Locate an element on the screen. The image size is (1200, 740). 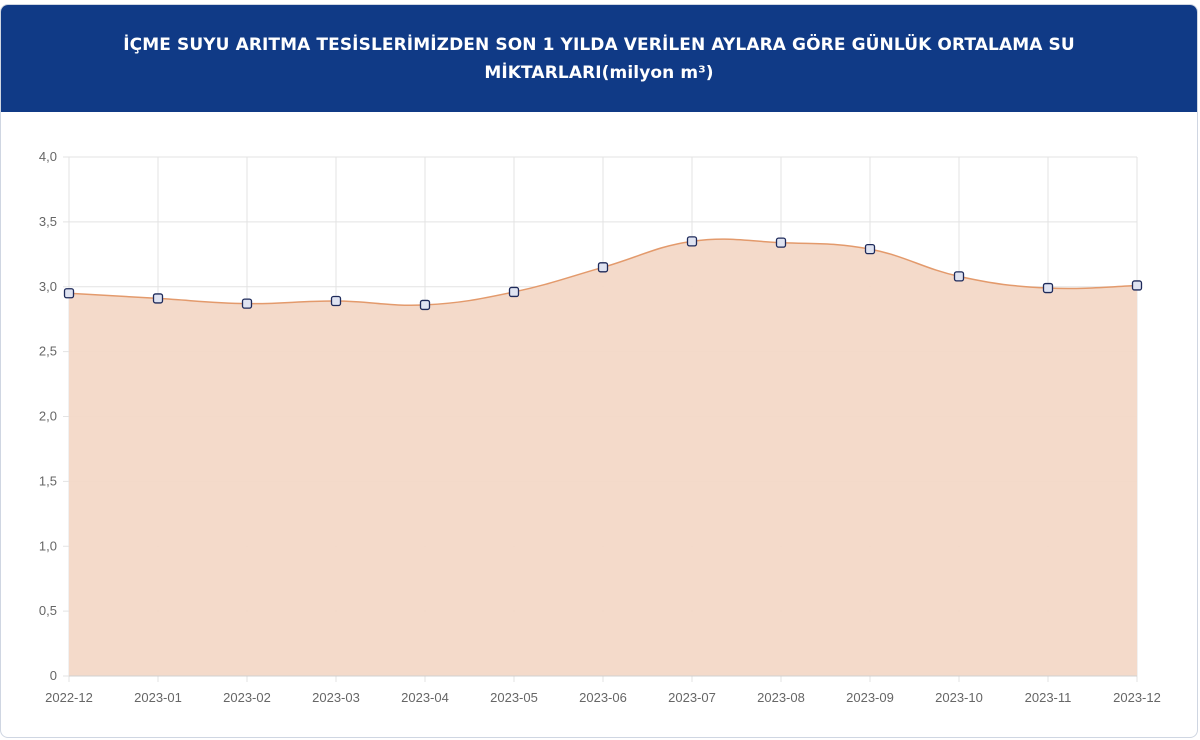
x-tick-label: 2023-04 is located at coordinates (425, 697).